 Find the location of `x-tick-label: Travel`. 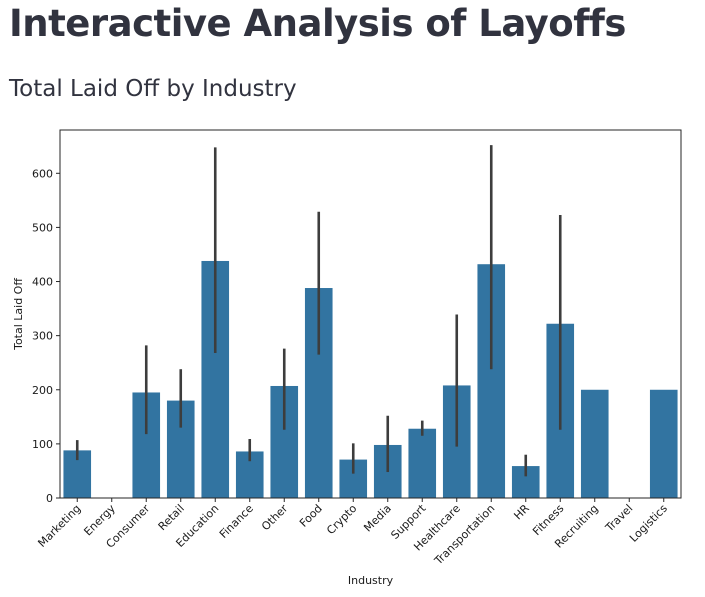

x-tick-label: Travel is located at coordinates (618, 518).